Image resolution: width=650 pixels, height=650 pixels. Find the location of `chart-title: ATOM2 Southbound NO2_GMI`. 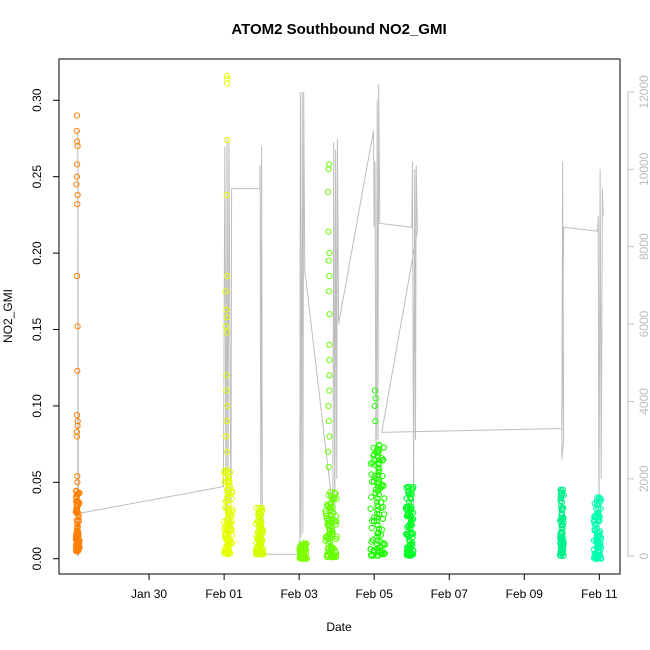

chart-title: ATOM2 Southbound NO2_GMI is located at coordinates (338, 29).